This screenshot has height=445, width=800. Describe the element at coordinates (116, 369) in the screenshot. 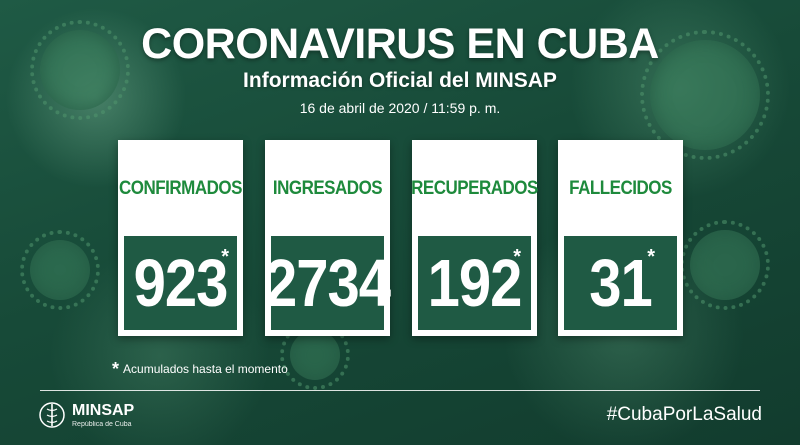

I see `footnote-asterisk: *` at that location.